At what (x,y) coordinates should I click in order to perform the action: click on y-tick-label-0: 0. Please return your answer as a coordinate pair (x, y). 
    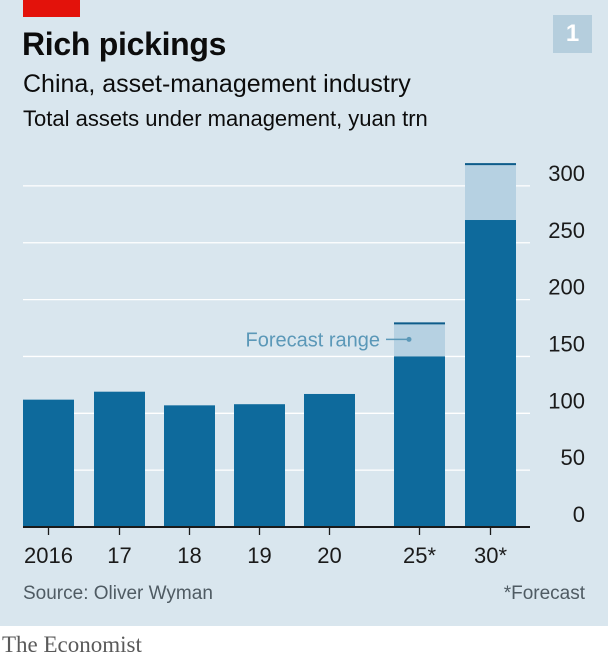
    Looking at the image, I should click on (579, 514).